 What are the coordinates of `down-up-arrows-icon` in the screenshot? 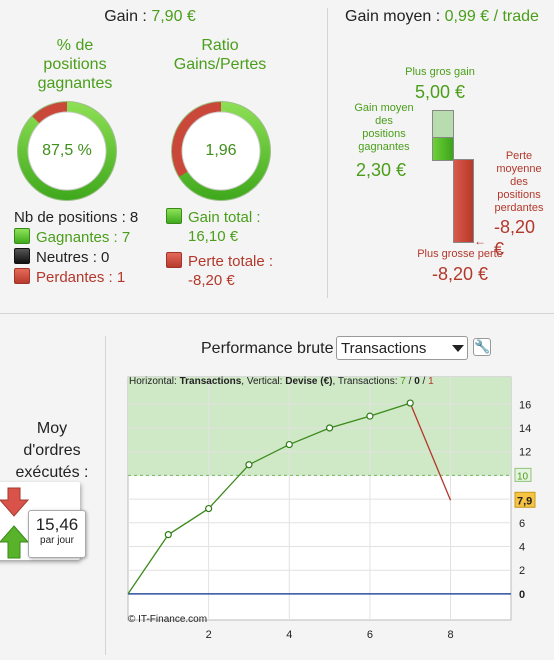 It's located at (15, 523).